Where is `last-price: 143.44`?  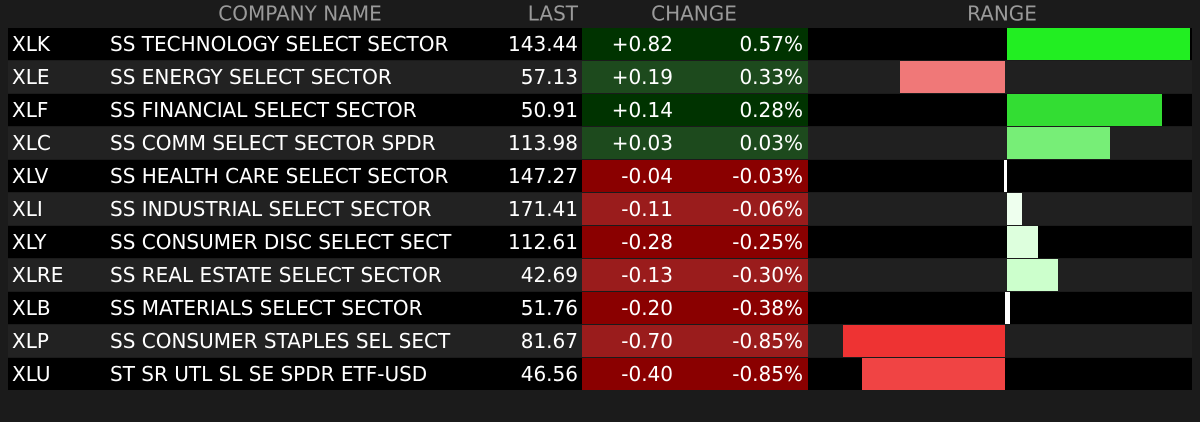 last-price: 143.44 is located at coordinates (543, 44).